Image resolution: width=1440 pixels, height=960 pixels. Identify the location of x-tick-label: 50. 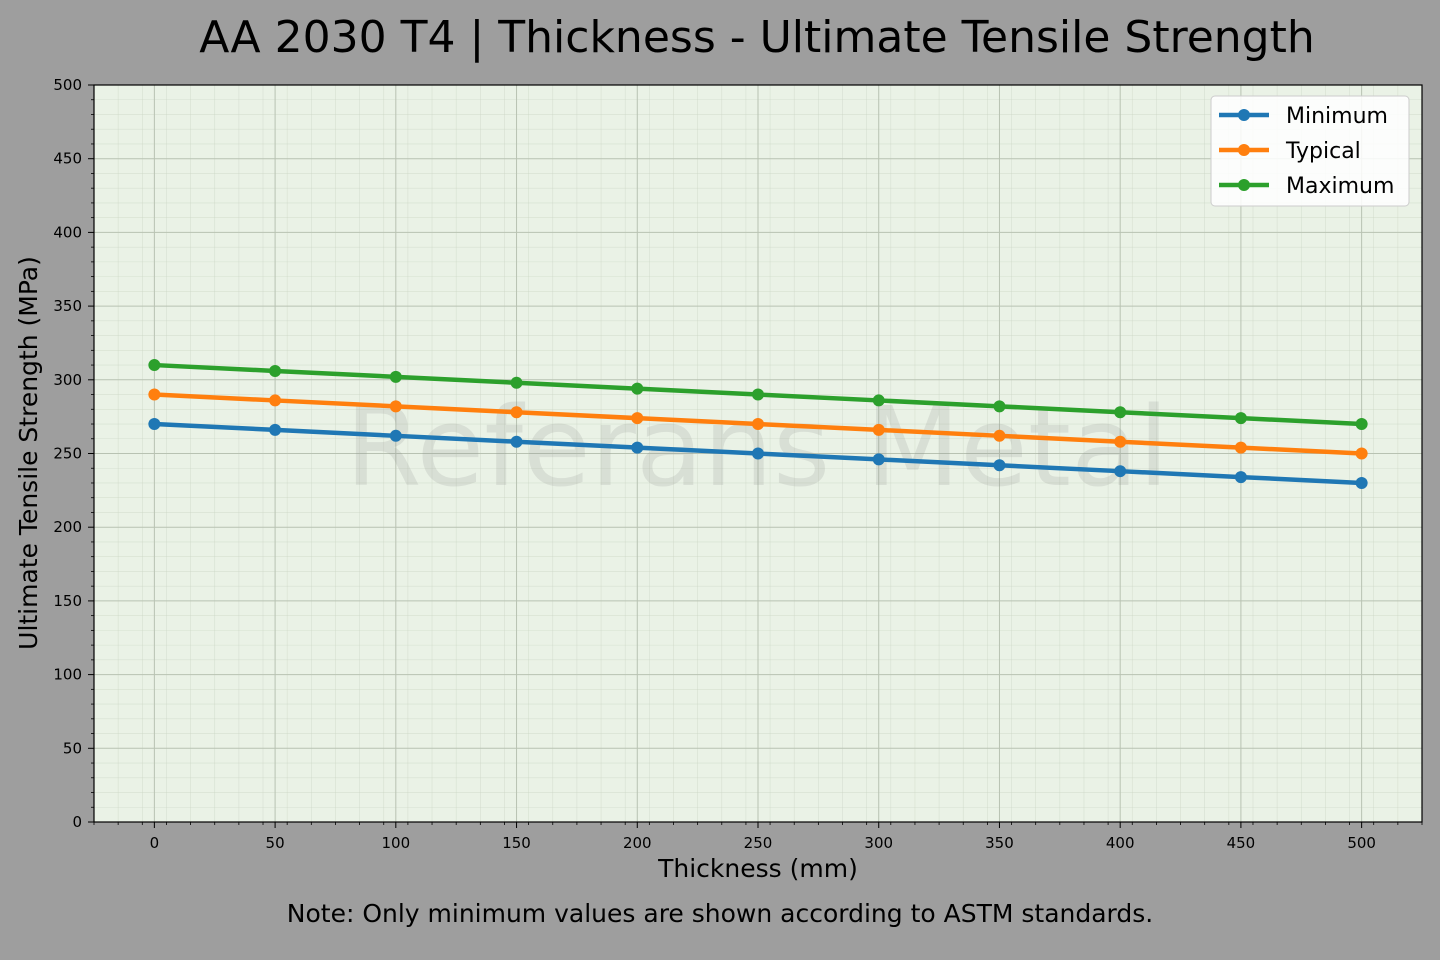
(275, 843).